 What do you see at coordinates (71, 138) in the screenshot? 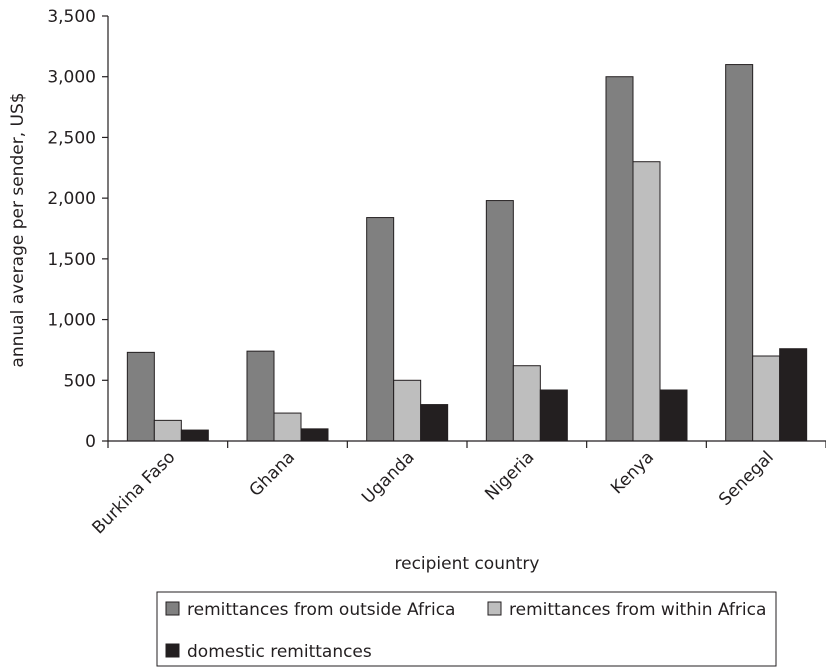
I see `y-tick-label: 2,500` at bounding box center [71, 138].